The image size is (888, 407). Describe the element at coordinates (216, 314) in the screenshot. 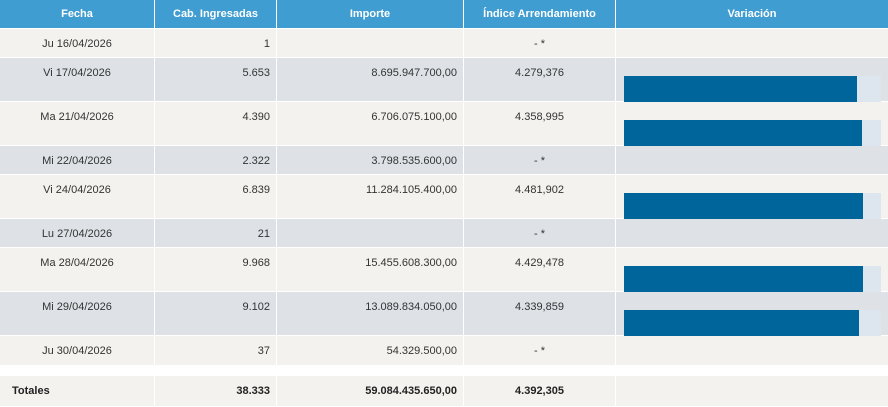

I see `cell-cab-ingresadas: 9.102` at that location.